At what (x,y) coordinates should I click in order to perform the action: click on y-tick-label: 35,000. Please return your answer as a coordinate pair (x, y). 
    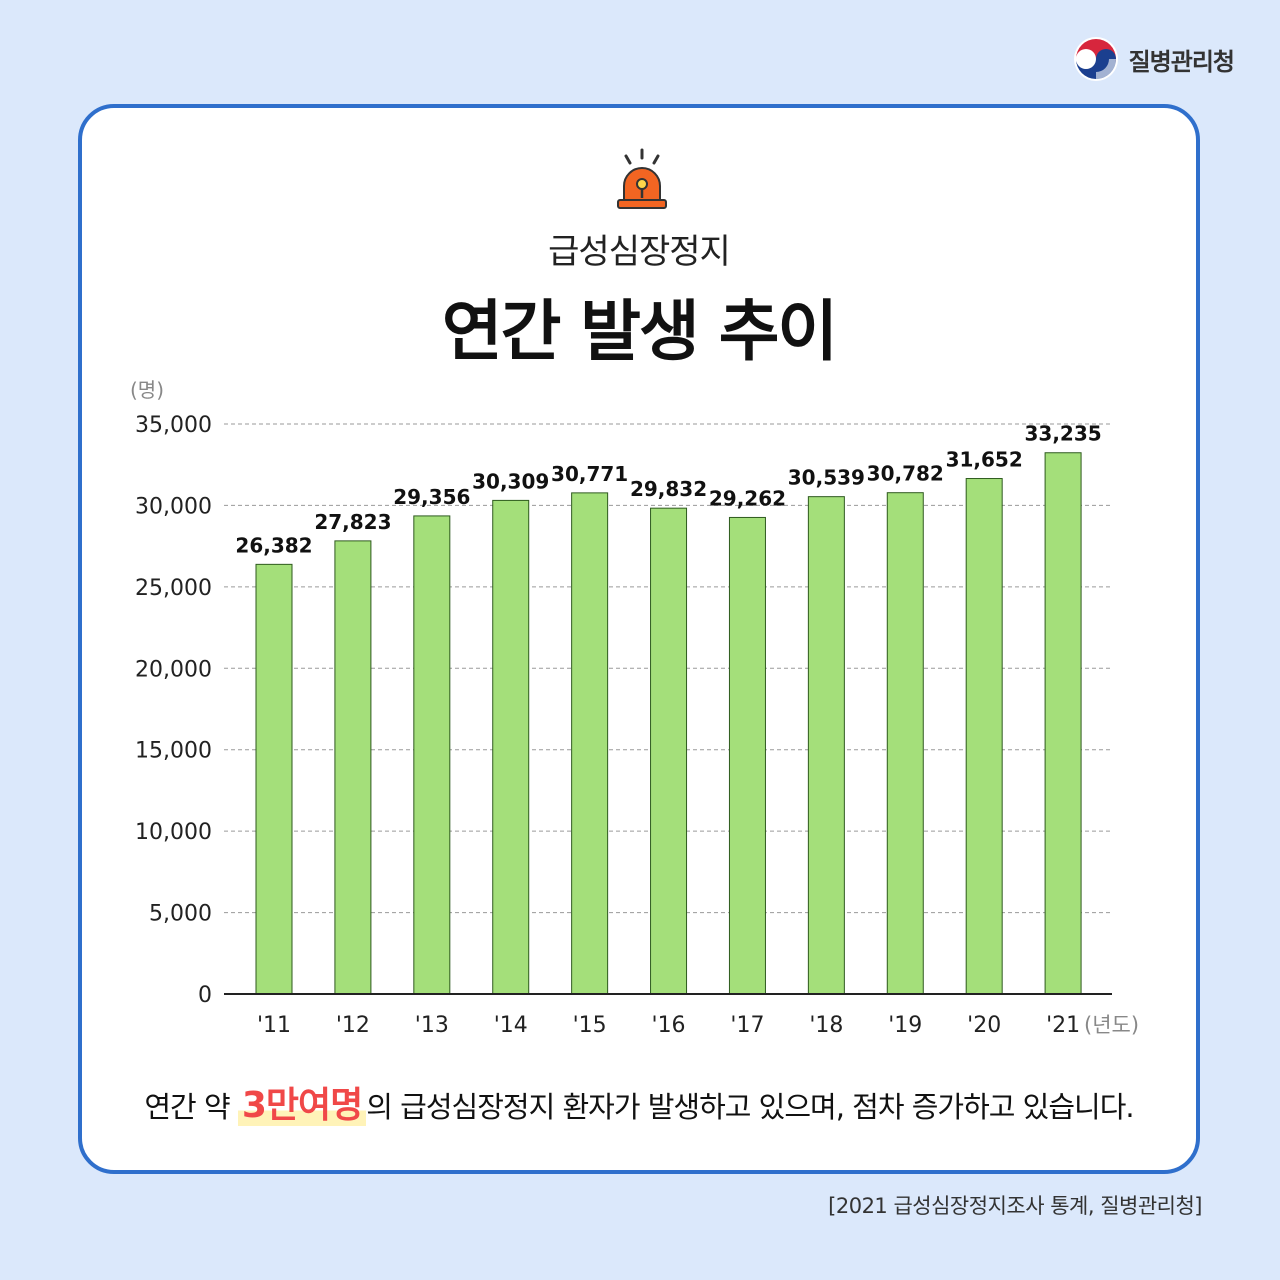
    Looking at the image, I should click on (173, 425).